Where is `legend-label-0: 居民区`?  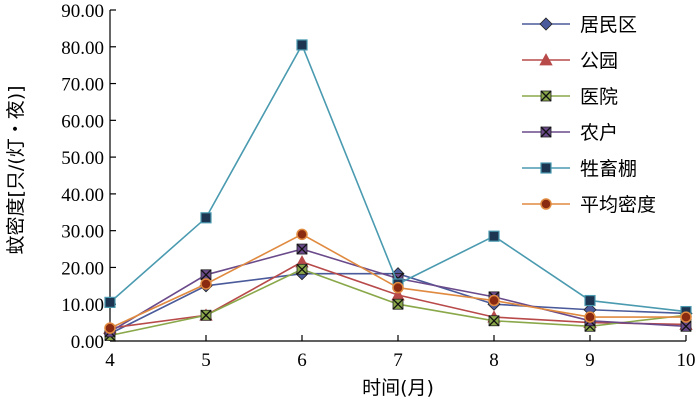
legend-label-0: 居民区 is located at coordinates (608, 25).